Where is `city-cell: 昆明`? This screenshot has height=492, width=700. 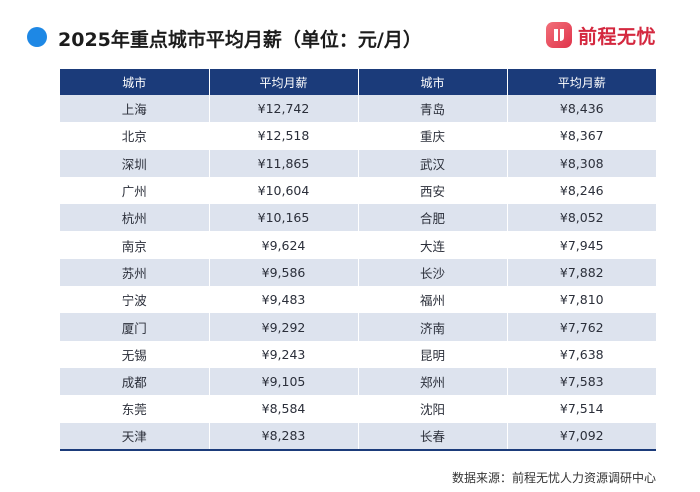
city-cell: 昆明 is located at coordinates (432, 354).